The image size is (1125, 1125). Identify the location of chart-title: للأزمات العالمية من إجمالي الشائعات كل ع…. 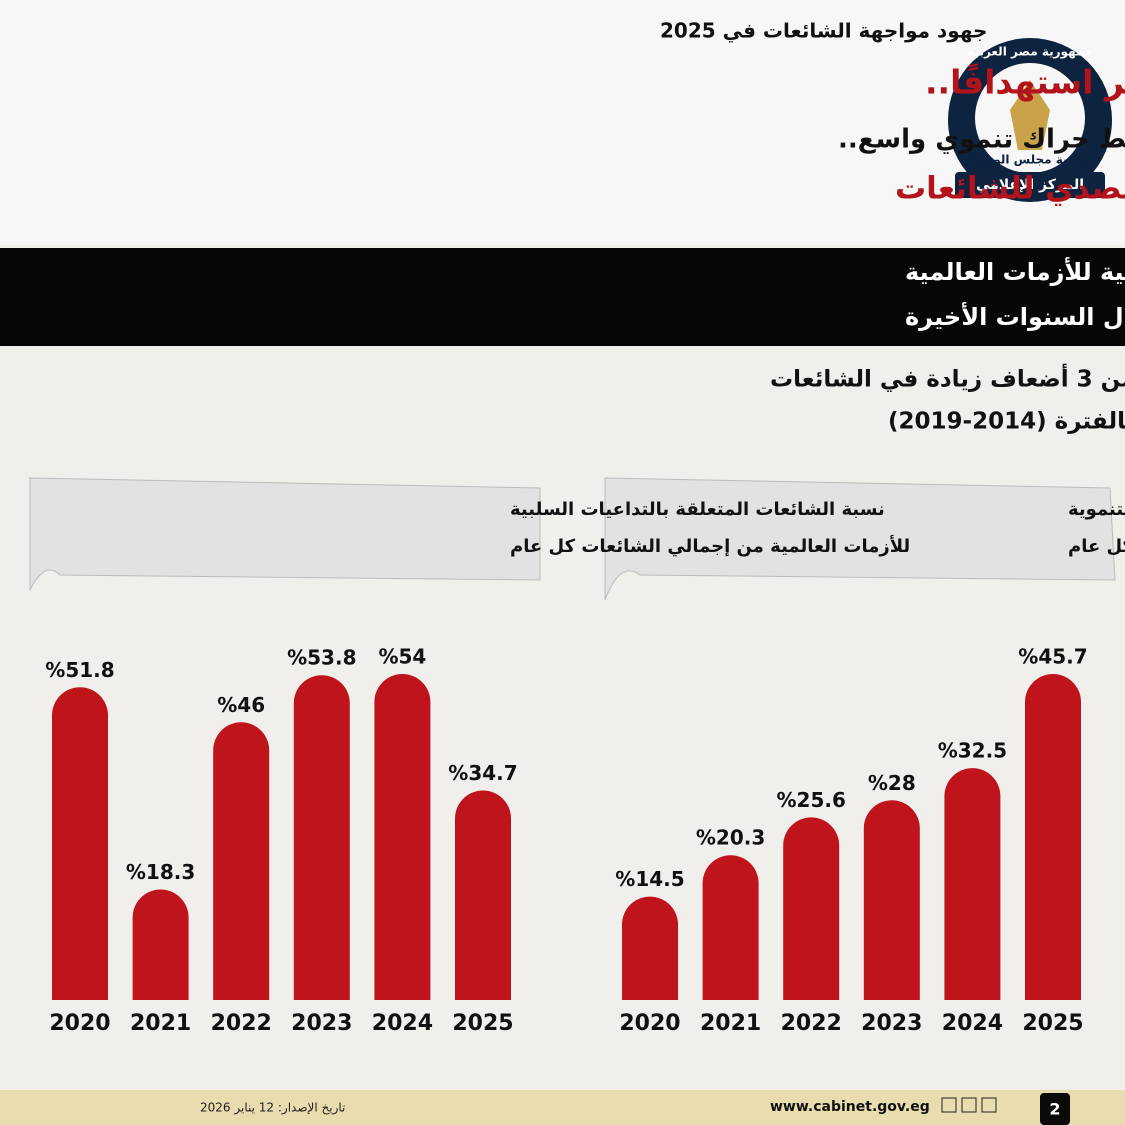
(710, 546).